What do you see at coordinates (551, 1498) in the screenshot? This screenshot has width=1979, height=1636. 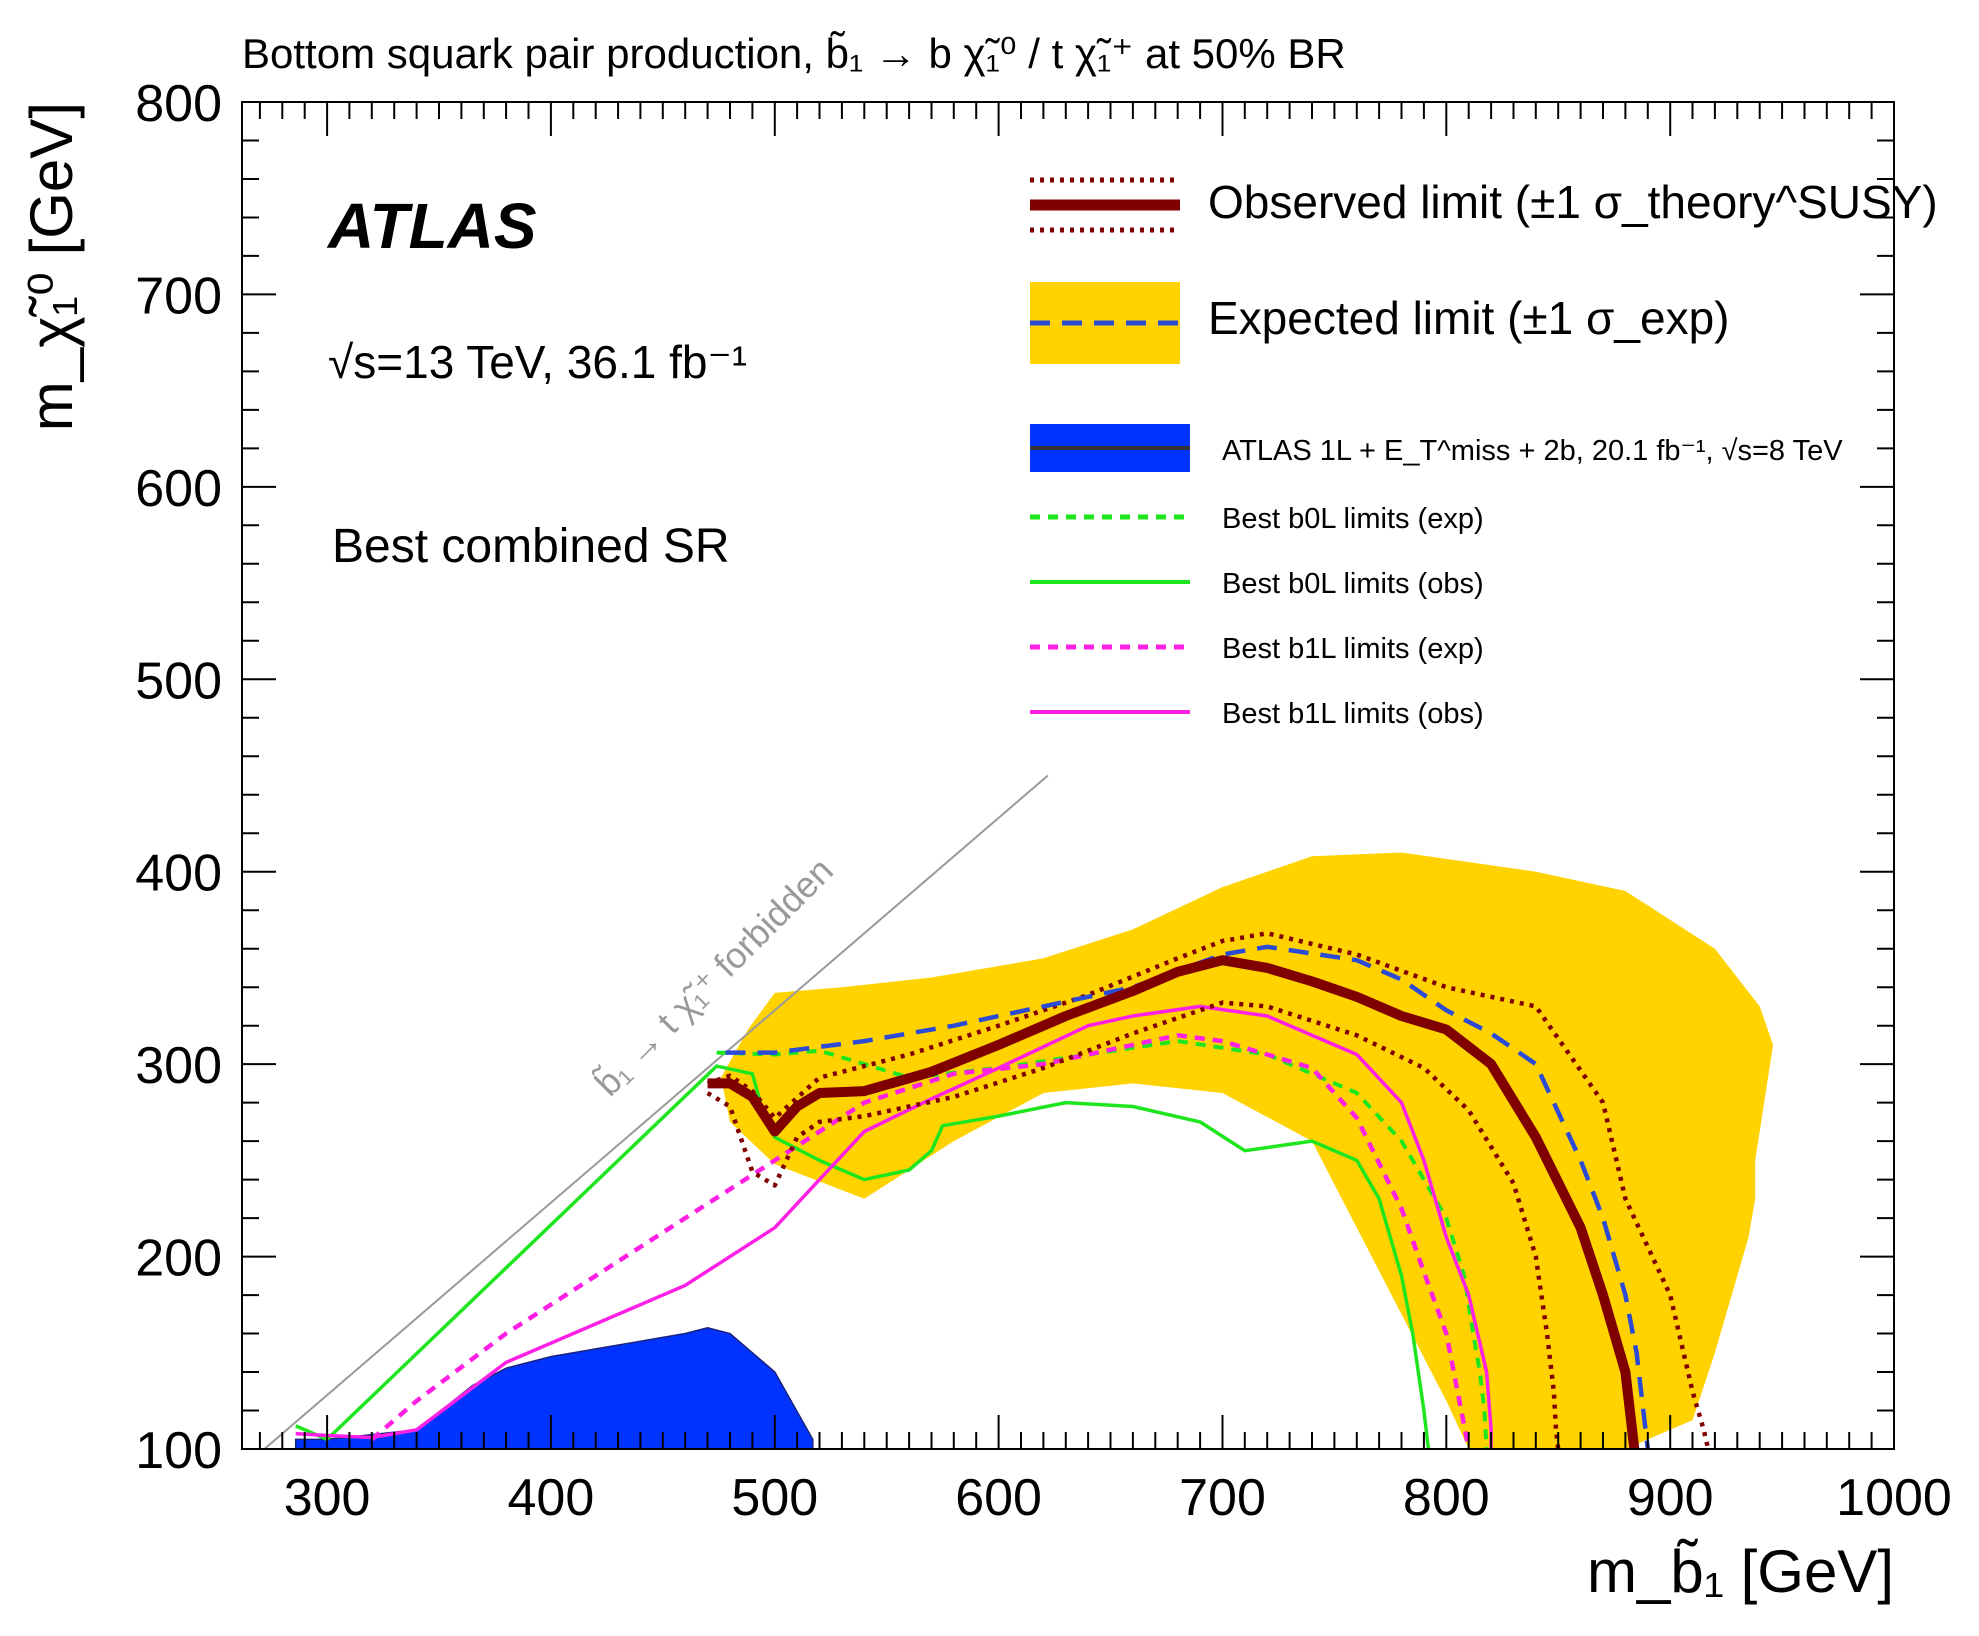 I see `x-tick-label: 400` at bounding box center [551, 1498].